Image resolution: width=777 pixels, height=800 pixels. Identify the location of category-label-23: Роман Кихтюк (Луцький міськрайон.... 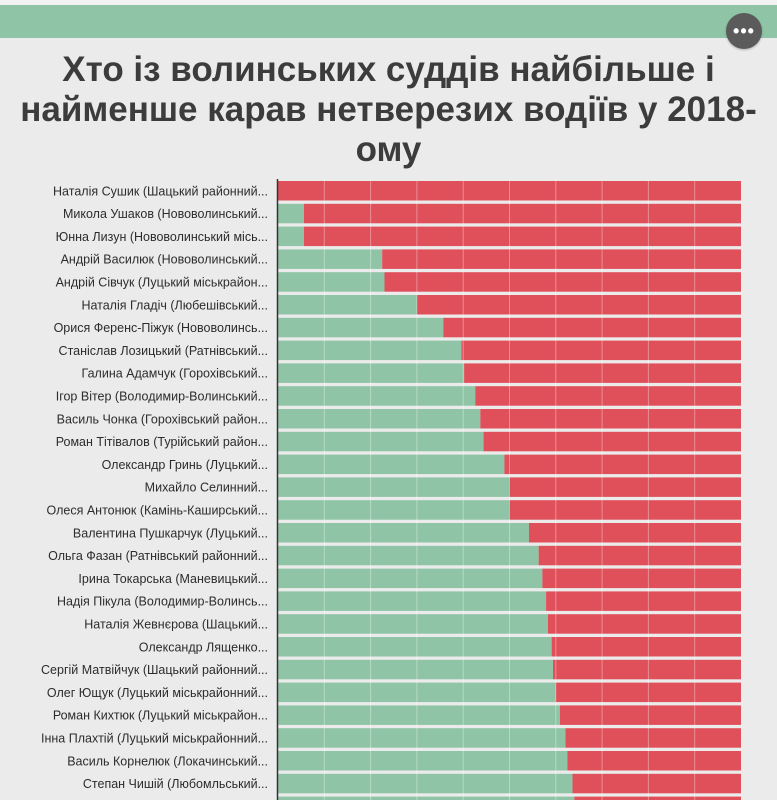
(160, 716).